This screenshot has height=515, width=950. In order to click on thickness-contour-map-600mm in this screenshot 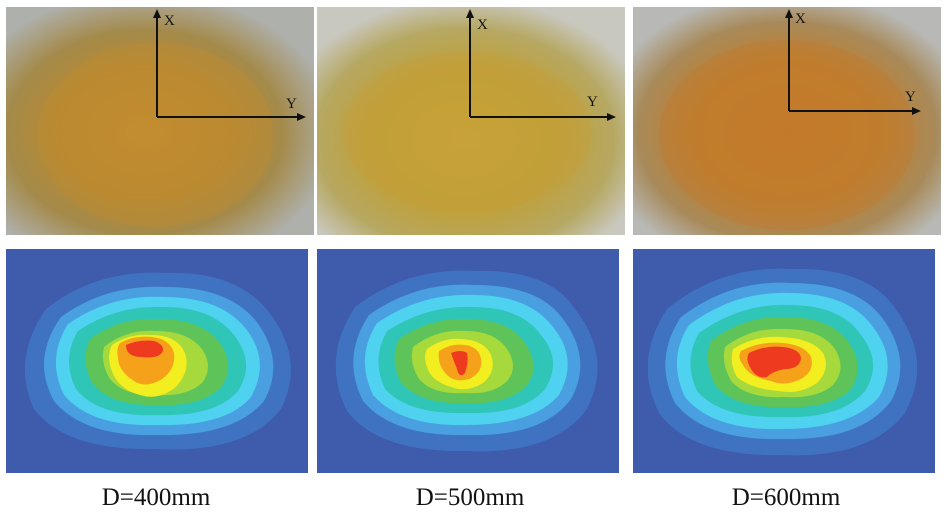, I will do `click(784, 361)`.